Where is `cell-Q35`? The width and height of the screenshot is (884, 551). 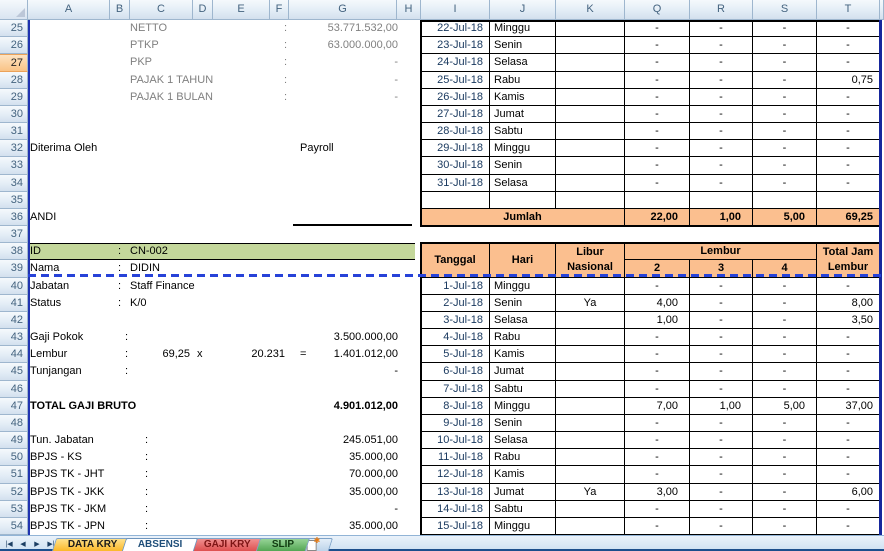
cell-Q35 is located at coordinates (657, 200).